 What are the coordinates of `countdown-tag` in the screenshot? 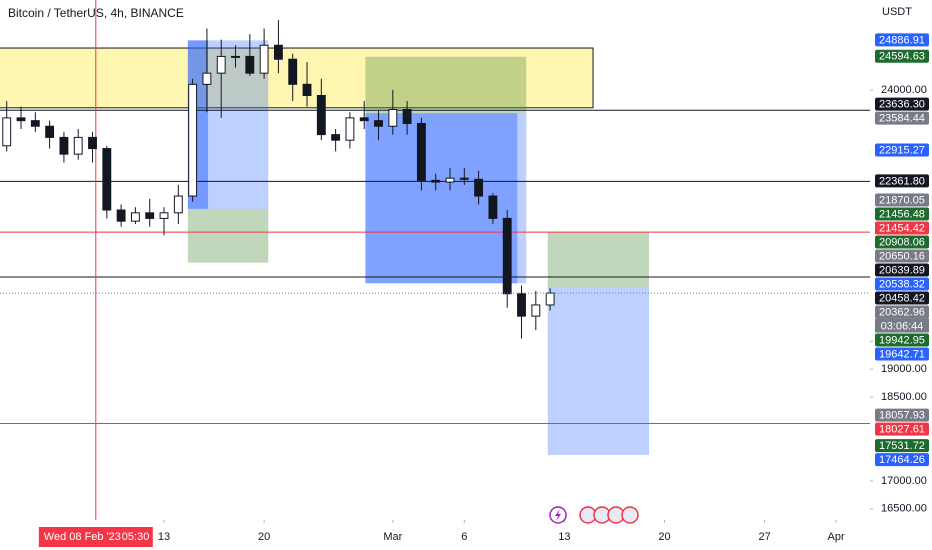 It's located at (902, 325).